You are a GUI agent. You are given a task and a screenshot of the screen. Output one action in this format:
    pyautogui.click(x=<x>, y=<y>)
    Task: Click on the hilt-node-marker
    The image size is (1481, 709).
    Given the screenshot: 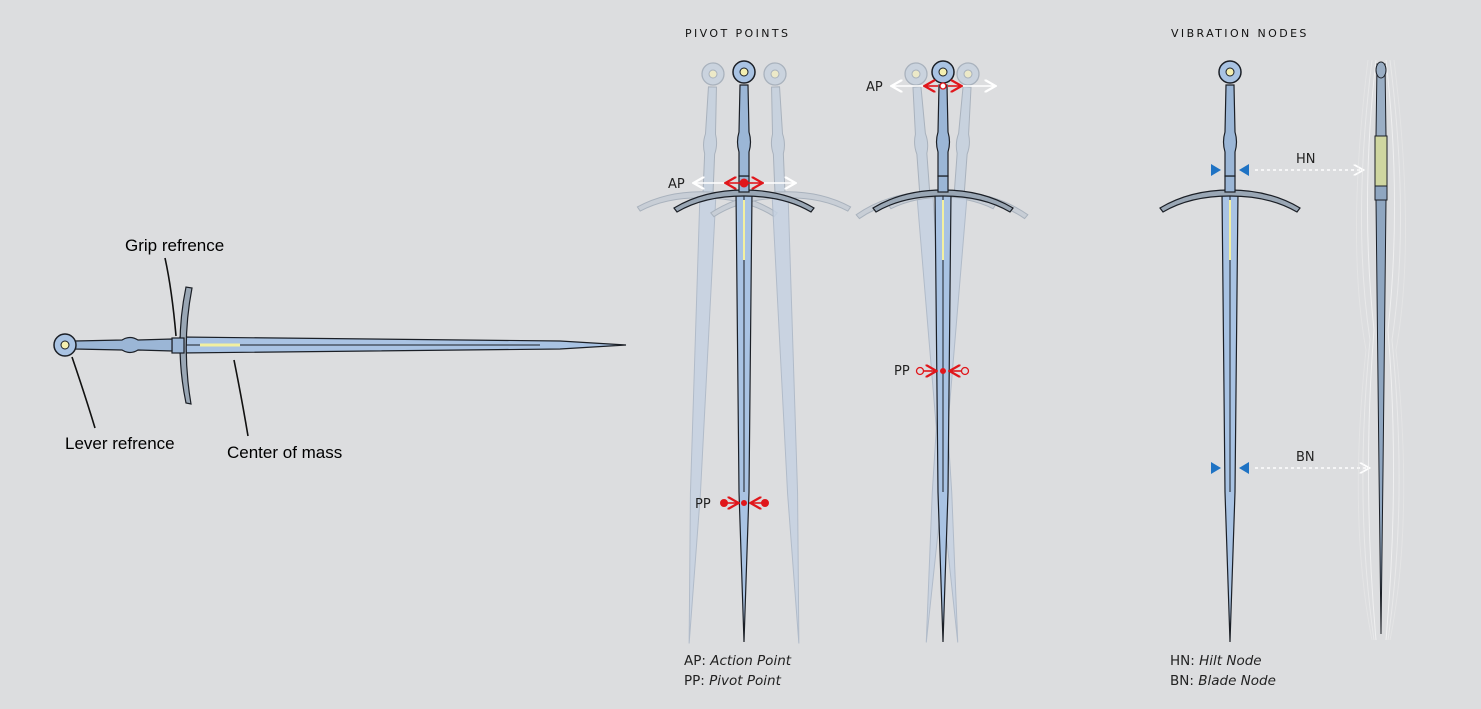 What is the action you would take?
    pyautogui.click(x=1286, y=170)
    